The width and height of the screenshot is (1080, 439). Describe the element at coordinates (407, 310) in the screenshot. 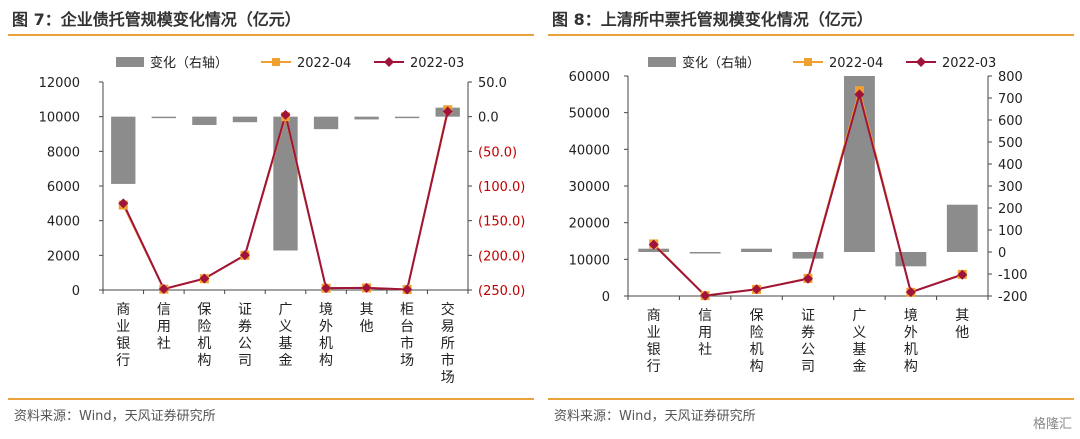

I see `category-label-char: 柜` at that location.